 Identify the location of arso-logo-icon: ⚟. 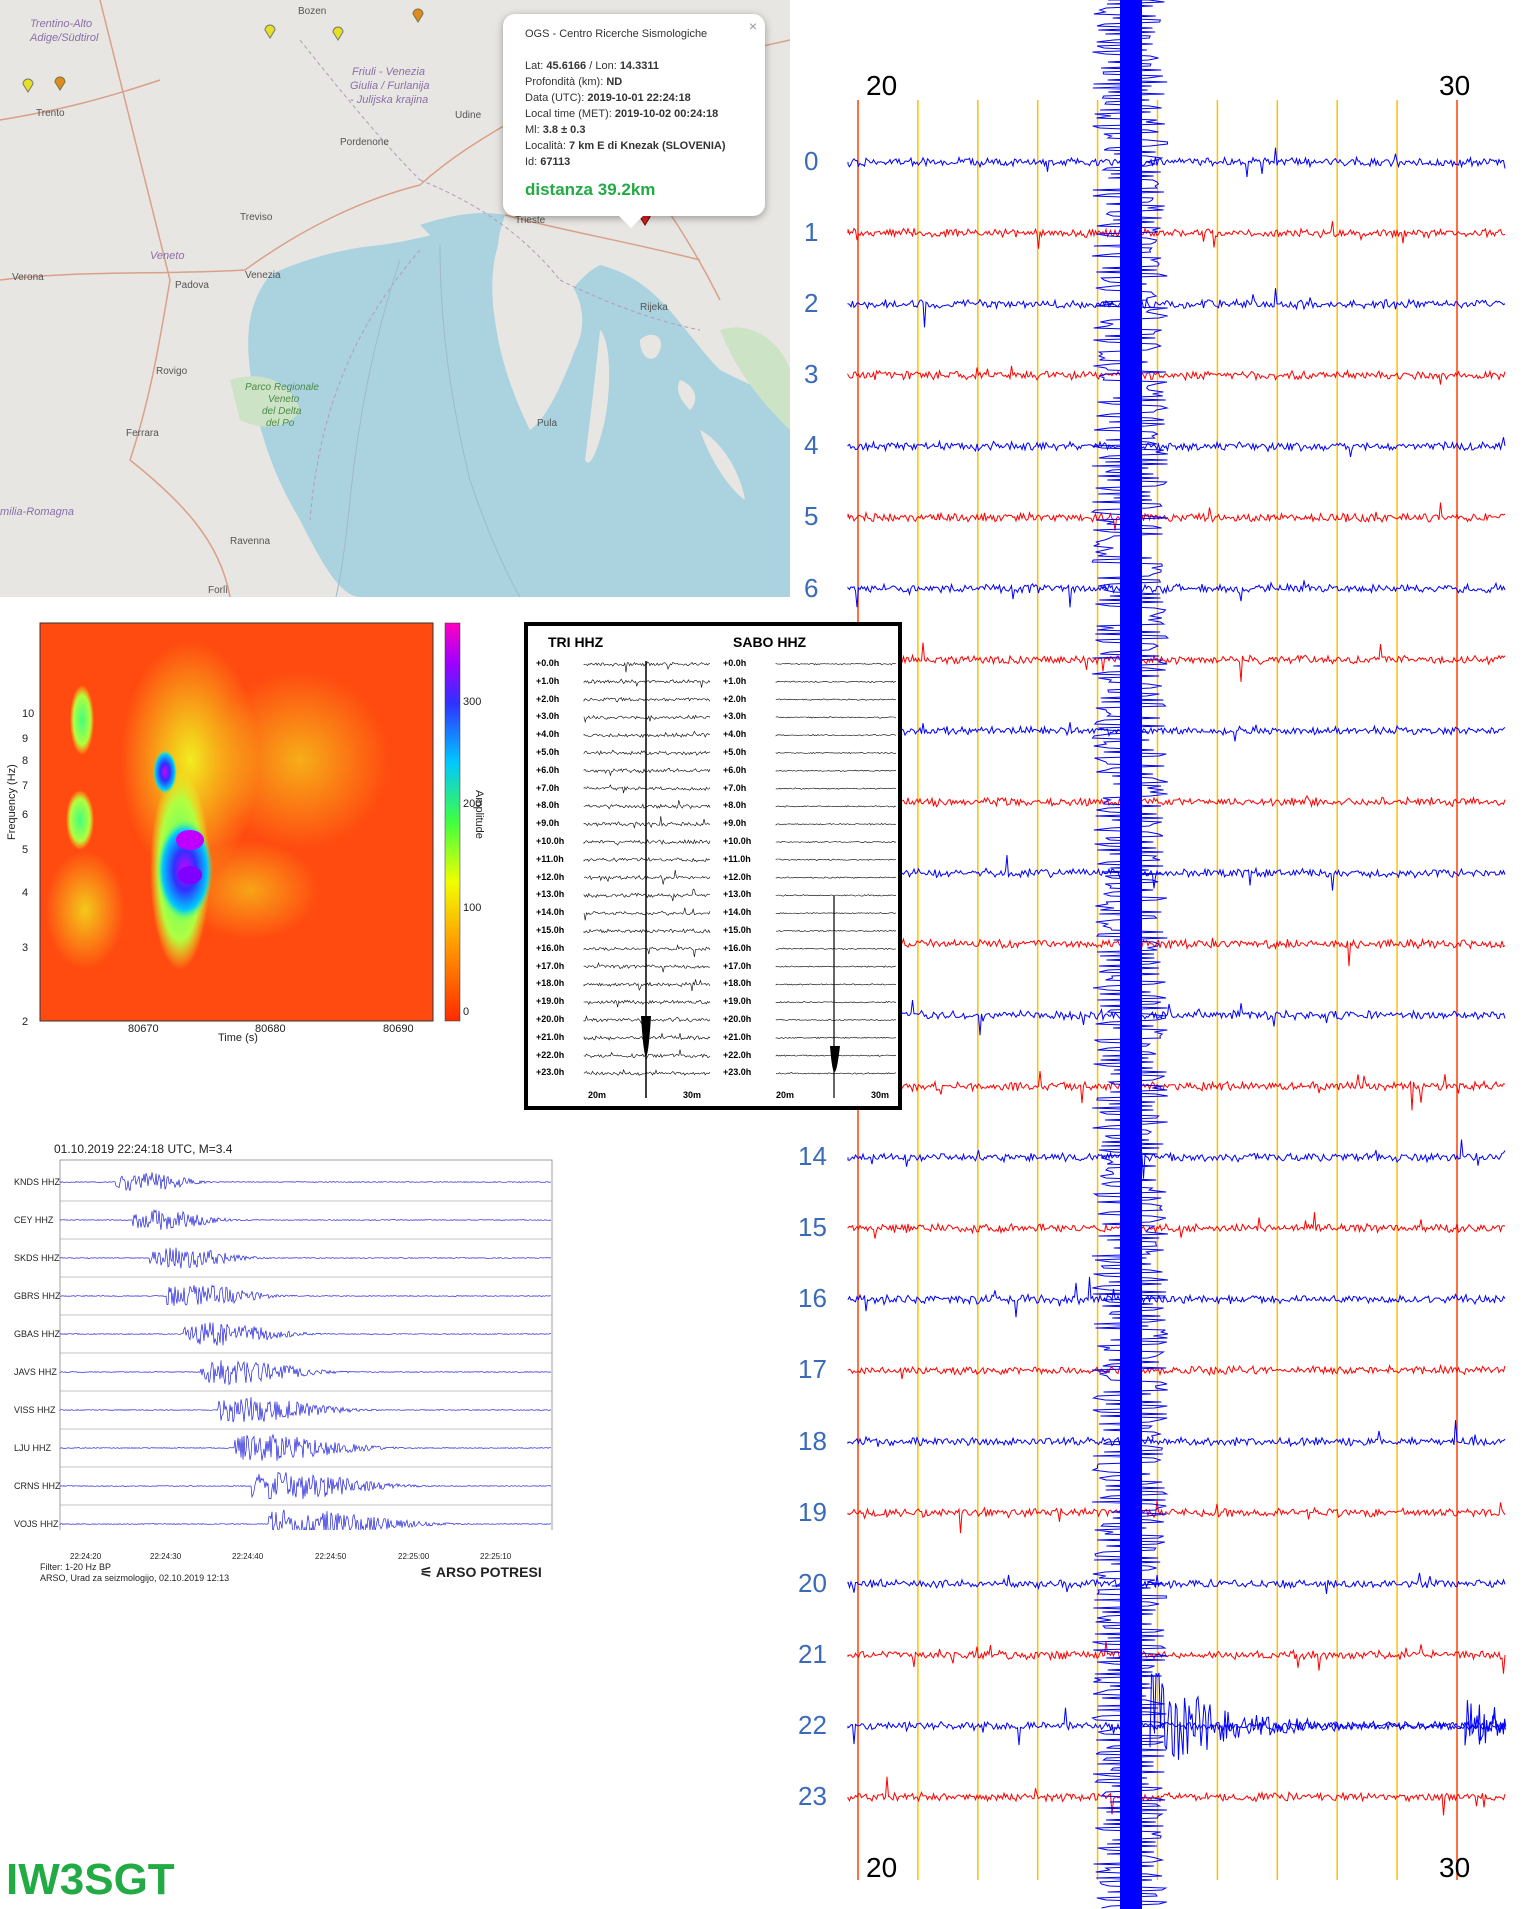
(428, 1572).